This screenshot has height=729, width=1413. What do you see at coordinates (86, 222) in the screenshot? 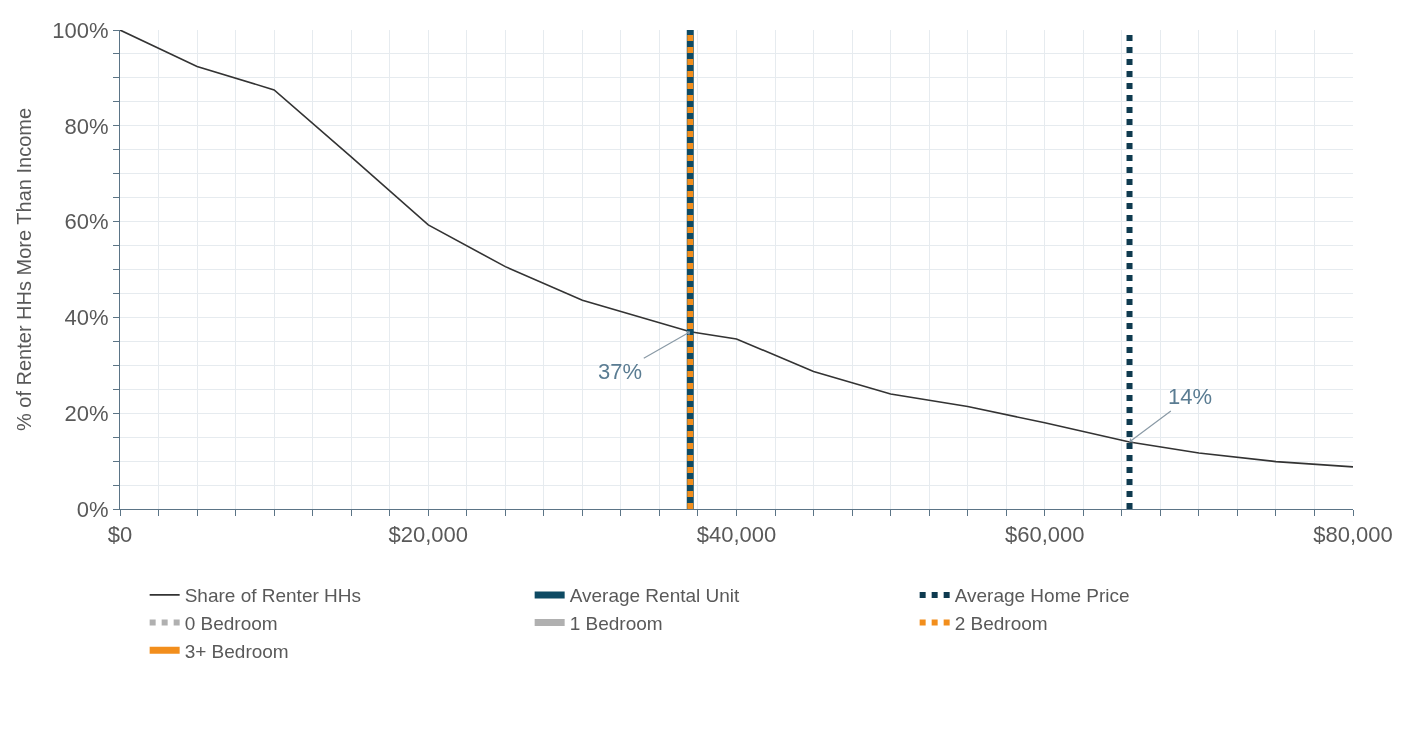
I see `y-tick-label: 60%` at bounding box center [86, 222].